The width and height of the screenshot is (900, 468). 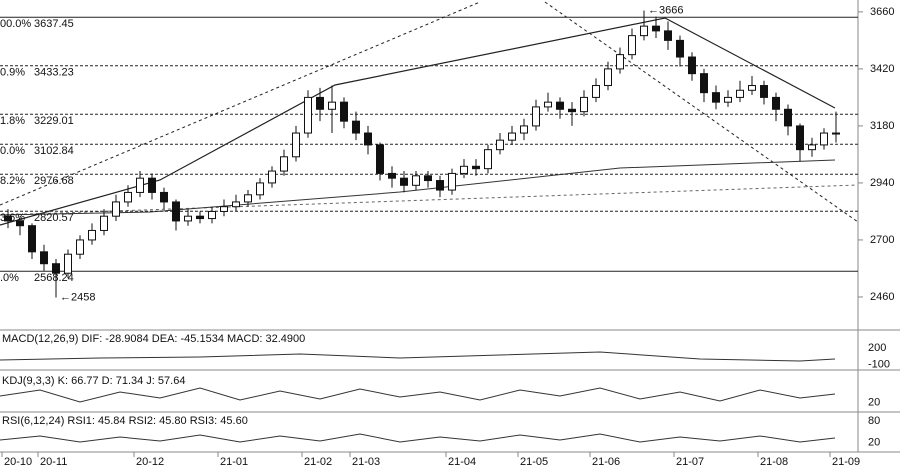 What do you see at coordinates (606, 462) in the screenshot?
I see `x-tick-label: 21-06` at bounding box center [606, 462].